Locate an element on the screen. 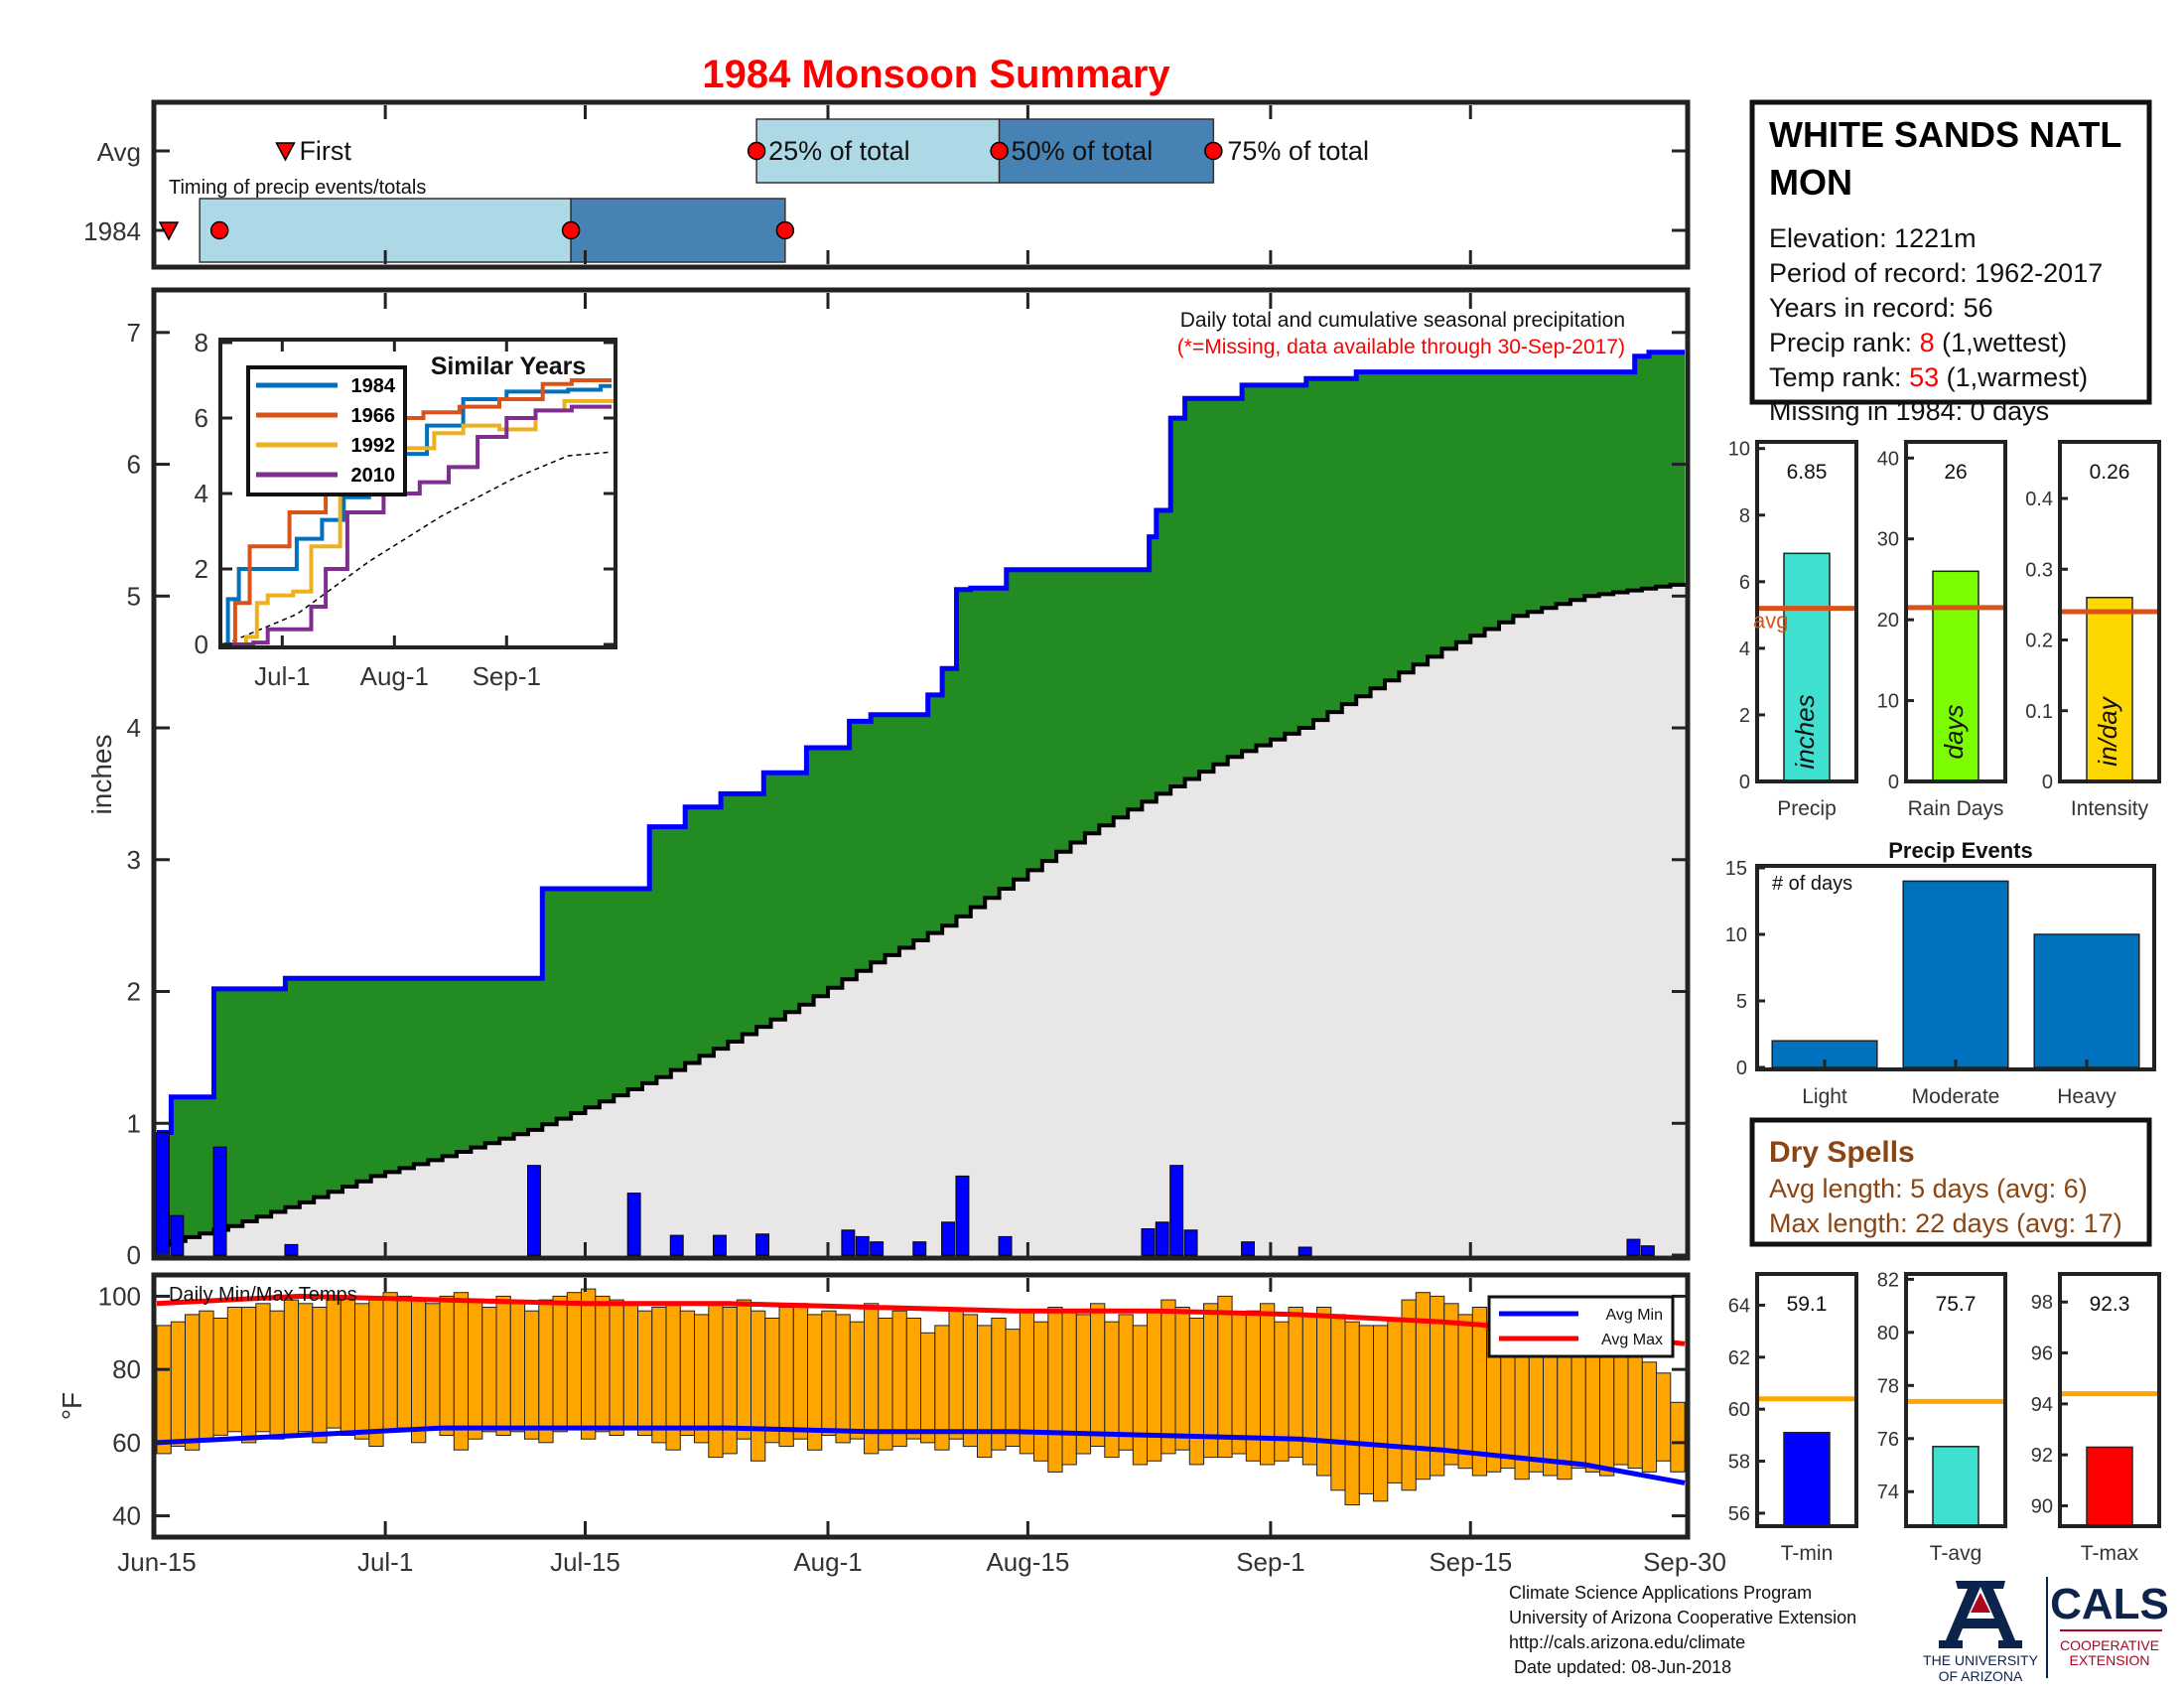  temp-stat-ytick-label-2-4: 98 is located at coordinates (2042, 1303).